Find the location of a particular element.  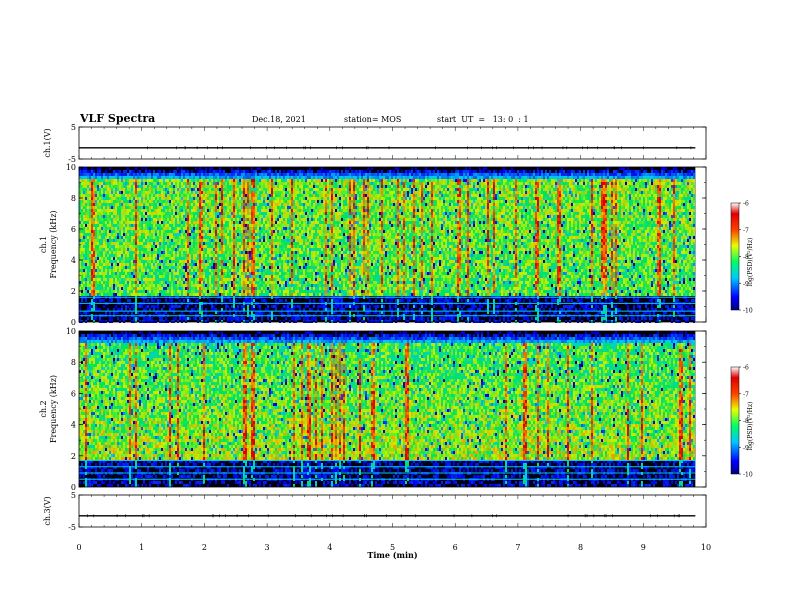

y-tick-label: 0 is located at coordinates (73, 322).